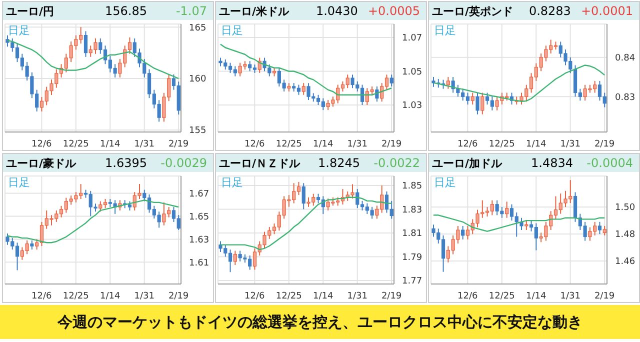  Describe the element at coordinates (473, 11) in the screenshot. I see `chart-title: ユーロ/英ポンド` at that location.